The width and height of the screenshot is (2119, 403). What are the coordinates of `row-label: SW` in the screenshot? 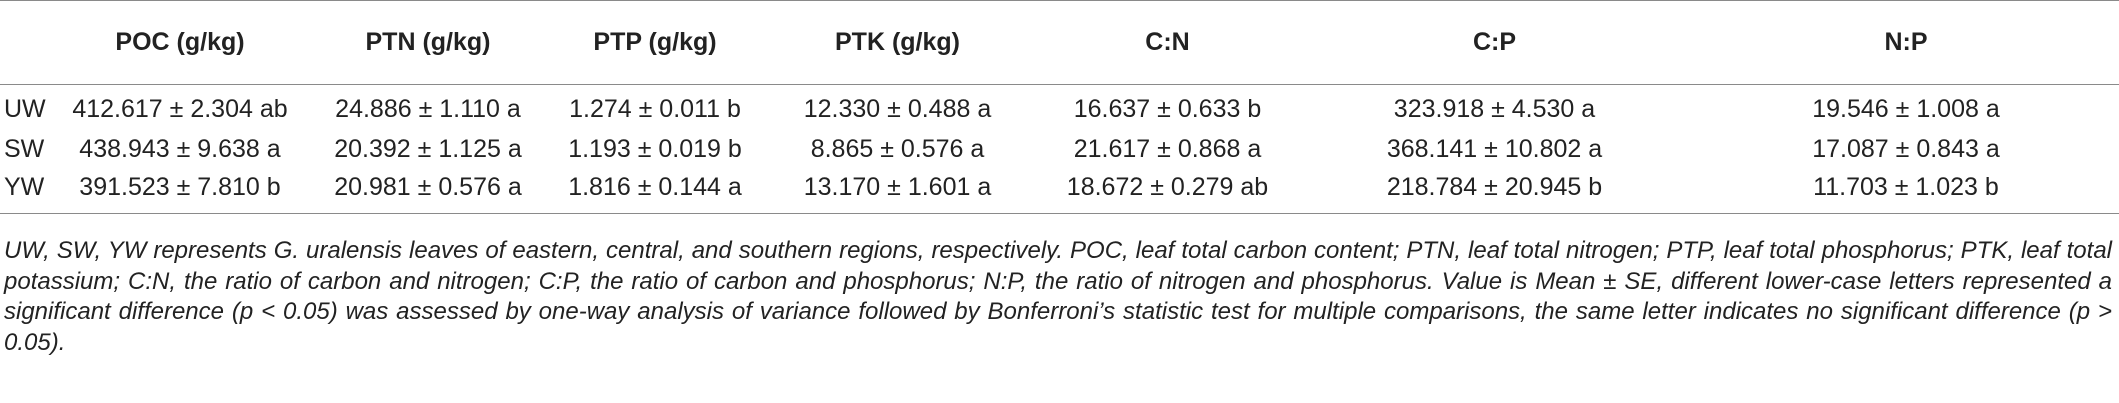 It's located at (24, 148).